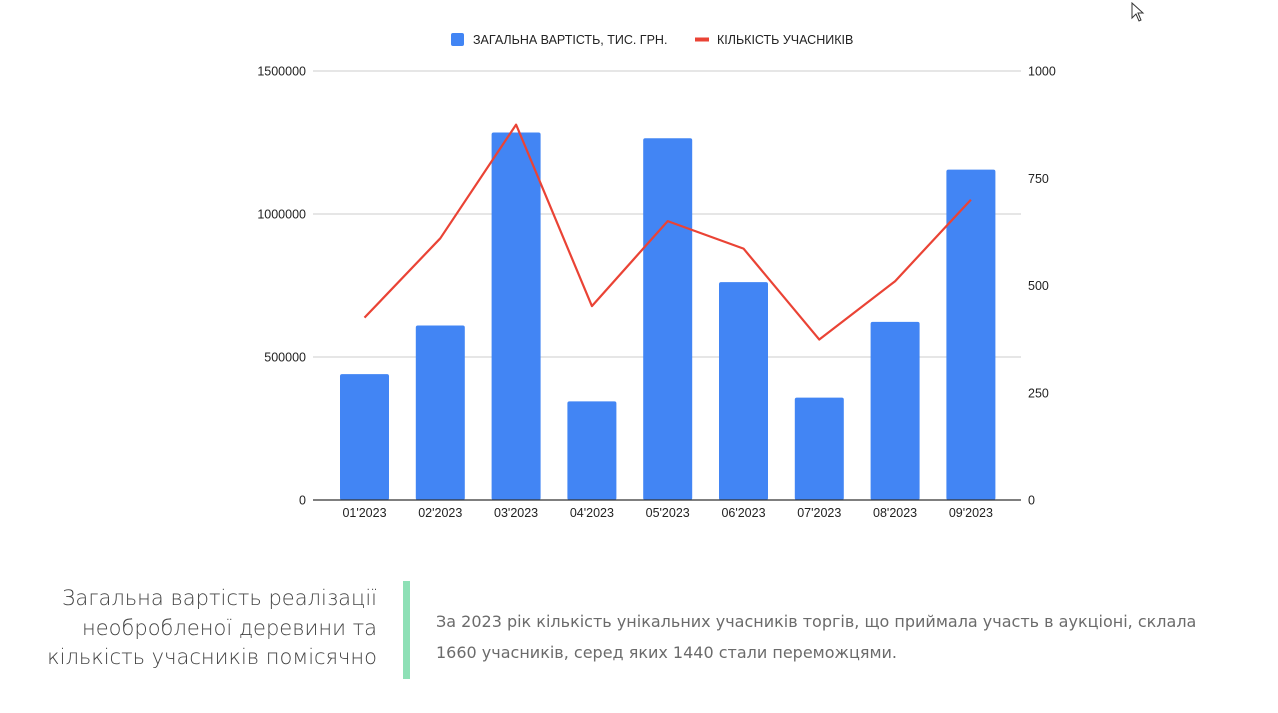 This screenshot has height=713, width=1278. What do you see at coordinates (1038, 286) in the screenshot?
I see `right-y-tick-label: 500` at bounding box center [1038, 286].